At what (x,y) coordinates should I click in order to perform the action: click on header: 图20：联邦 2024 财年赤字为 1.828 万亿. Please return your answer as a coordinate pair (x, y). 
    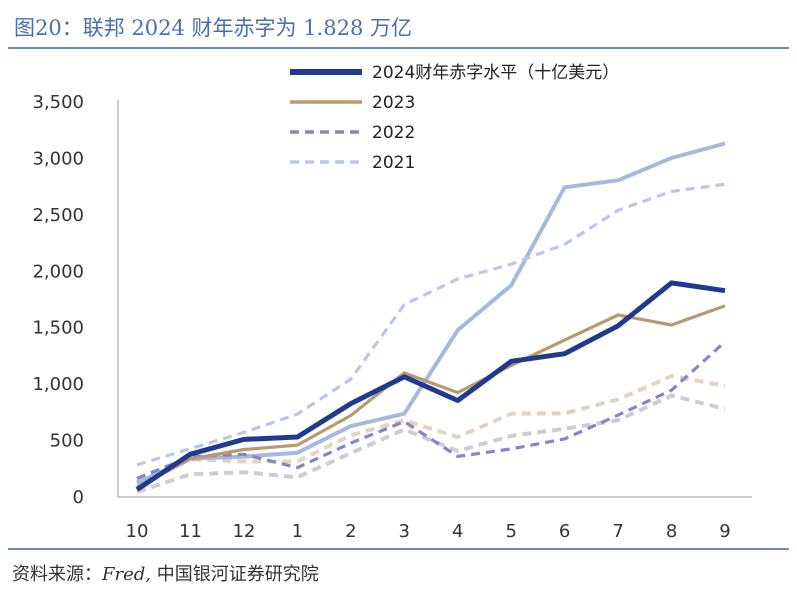
    Looking at the image, I should click on (398, 28).